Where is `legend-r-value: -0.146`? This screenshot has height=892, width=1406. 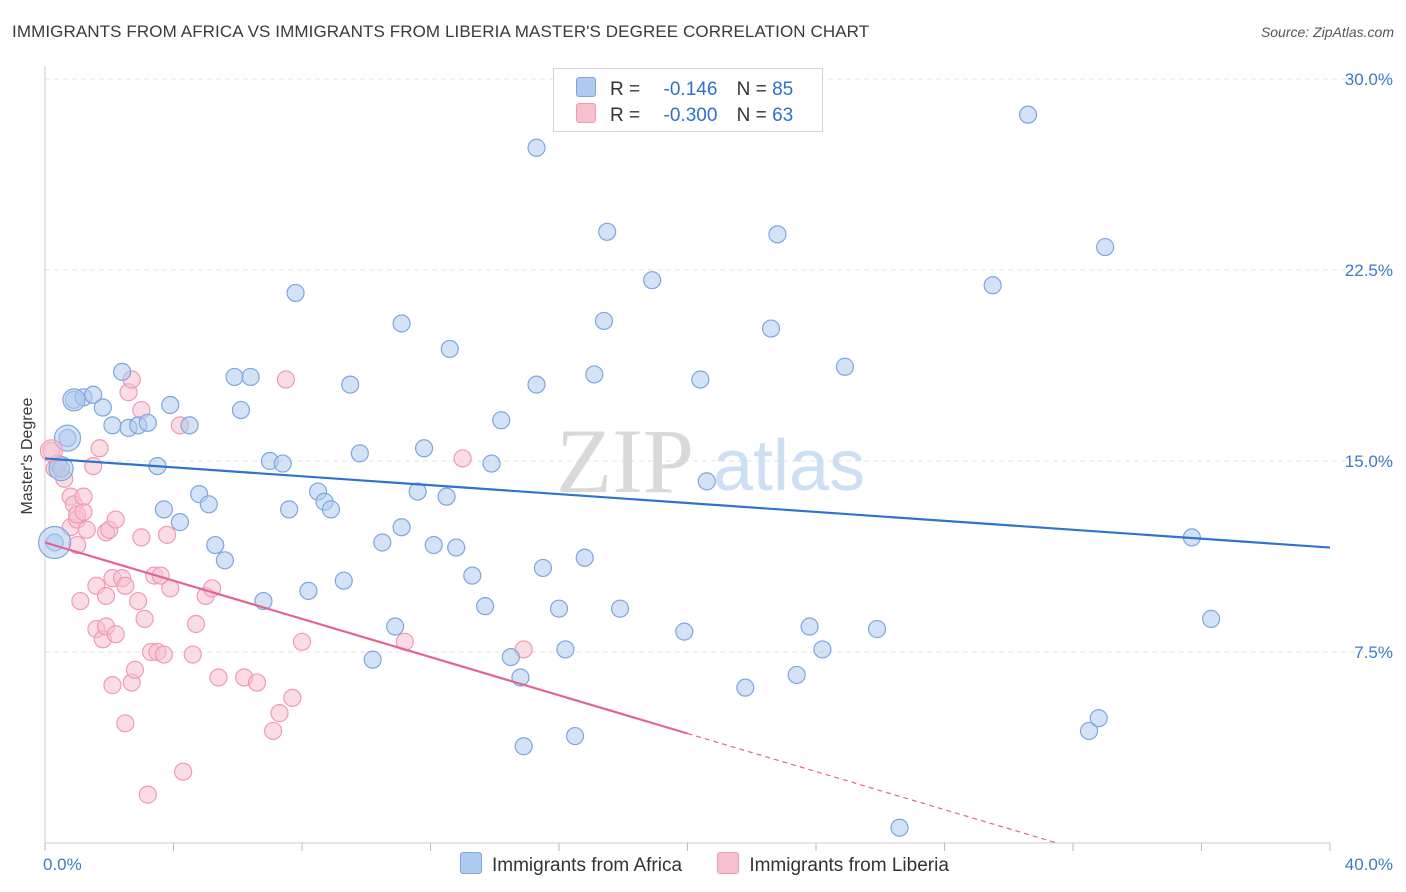
legend-r-value: -0.146 is located at coordinates (690, 89).